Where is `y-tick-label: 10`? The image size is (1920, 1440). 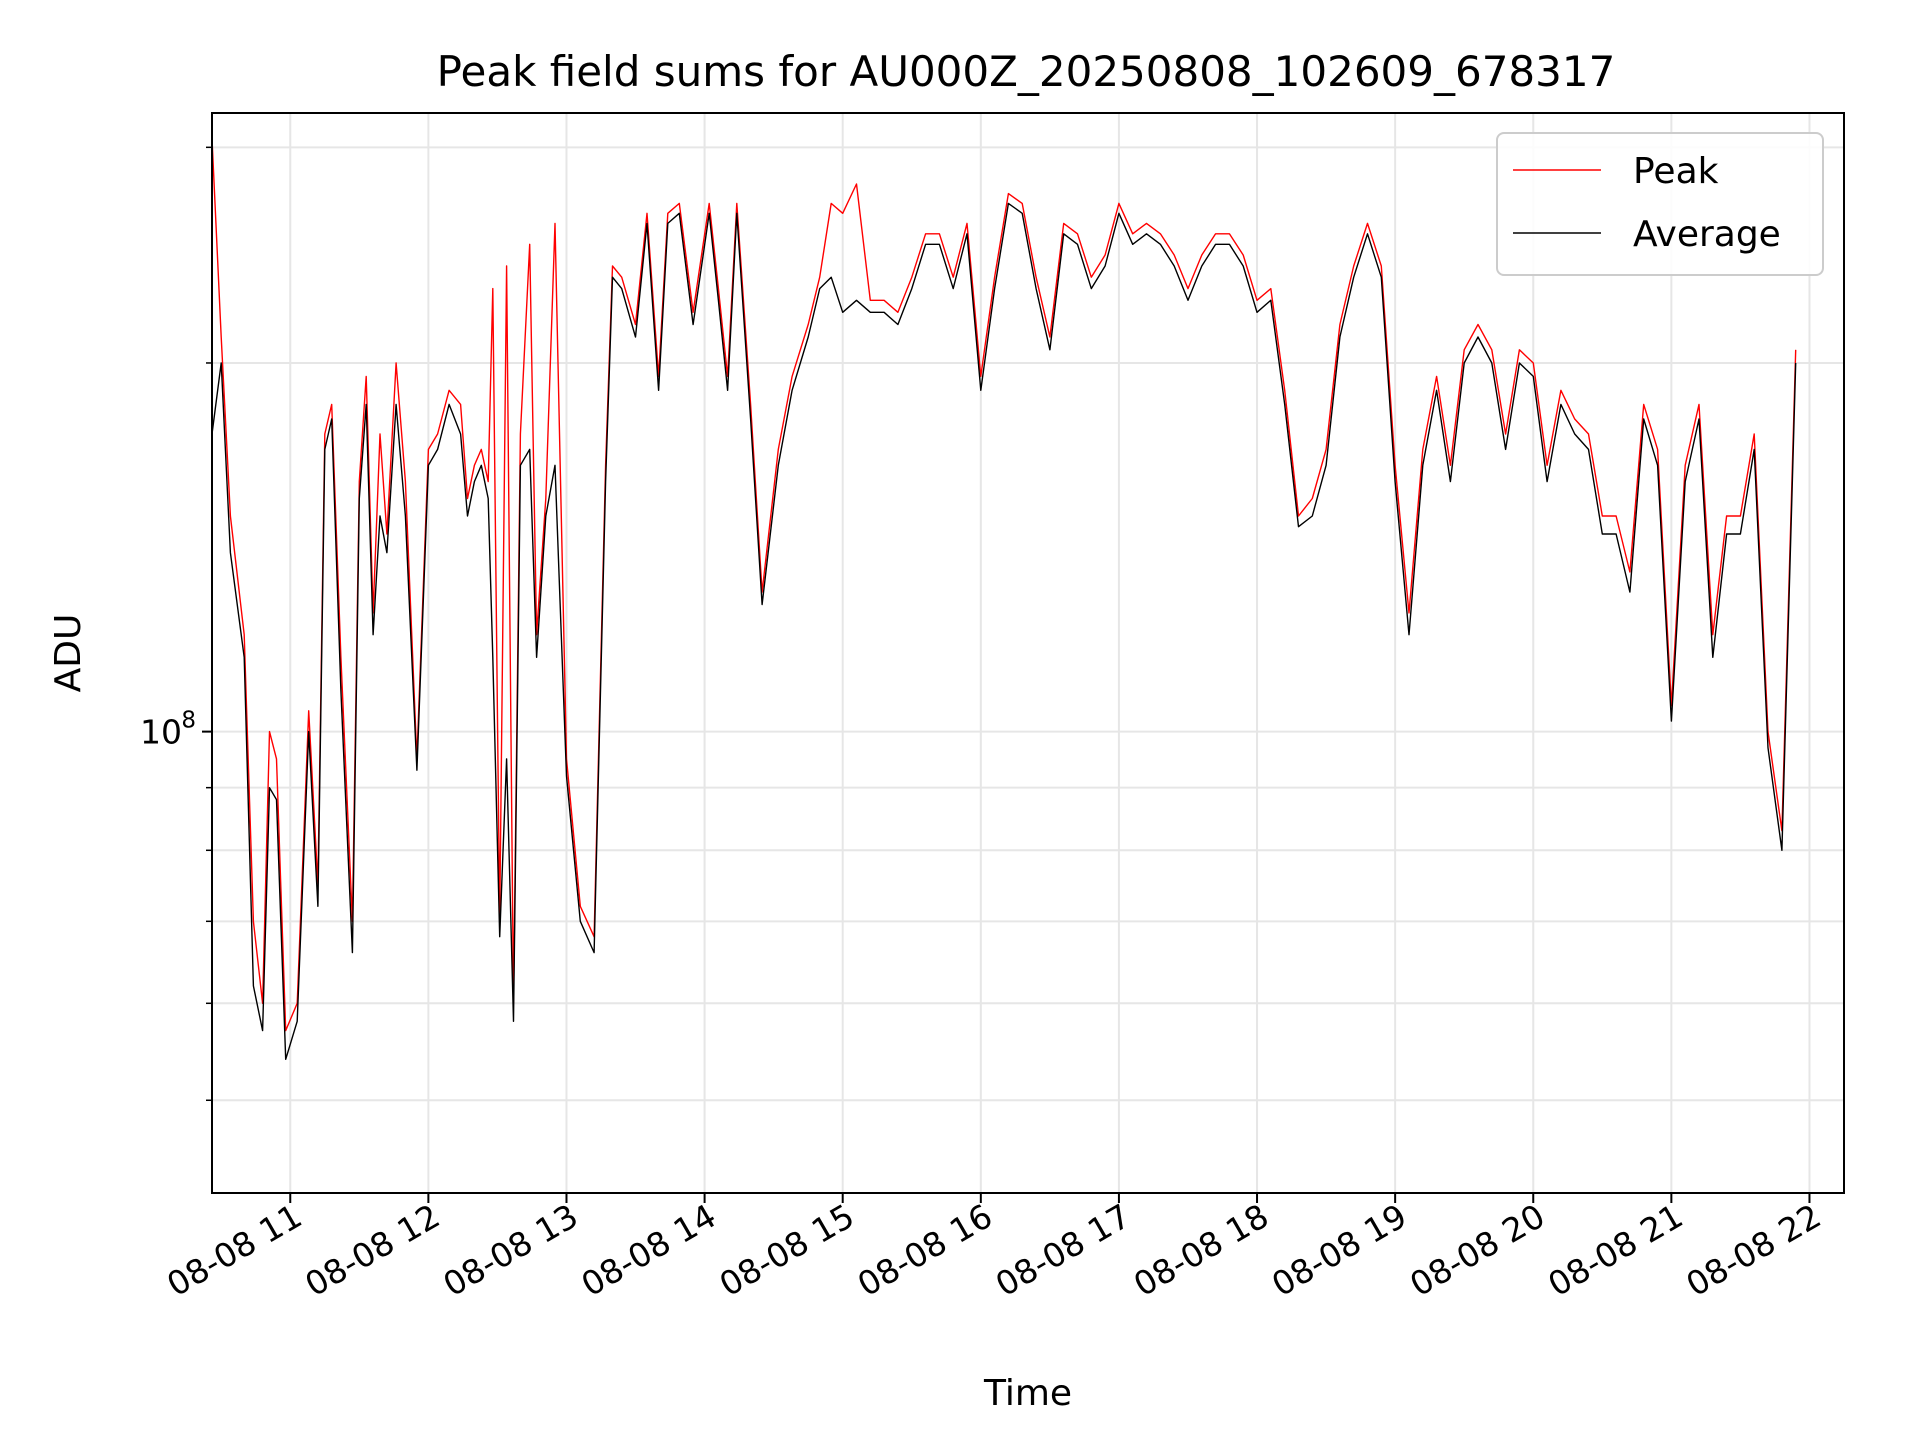
y-tick-label: 10 is located at coordinates (161, 732).